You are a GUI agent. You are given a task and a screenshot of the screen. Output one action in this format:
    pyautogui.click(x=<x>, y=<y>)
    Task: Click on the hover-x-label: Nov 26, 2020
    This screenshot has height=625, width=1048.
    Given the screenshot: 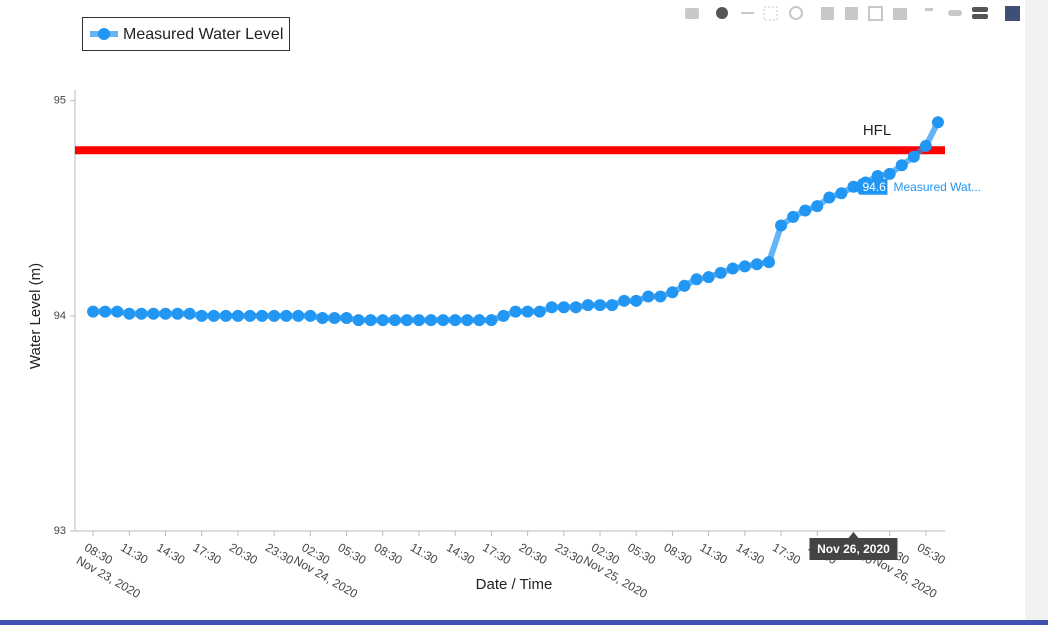 What is the action you would take?
    pyautogui.click(x=853, y=549)
    